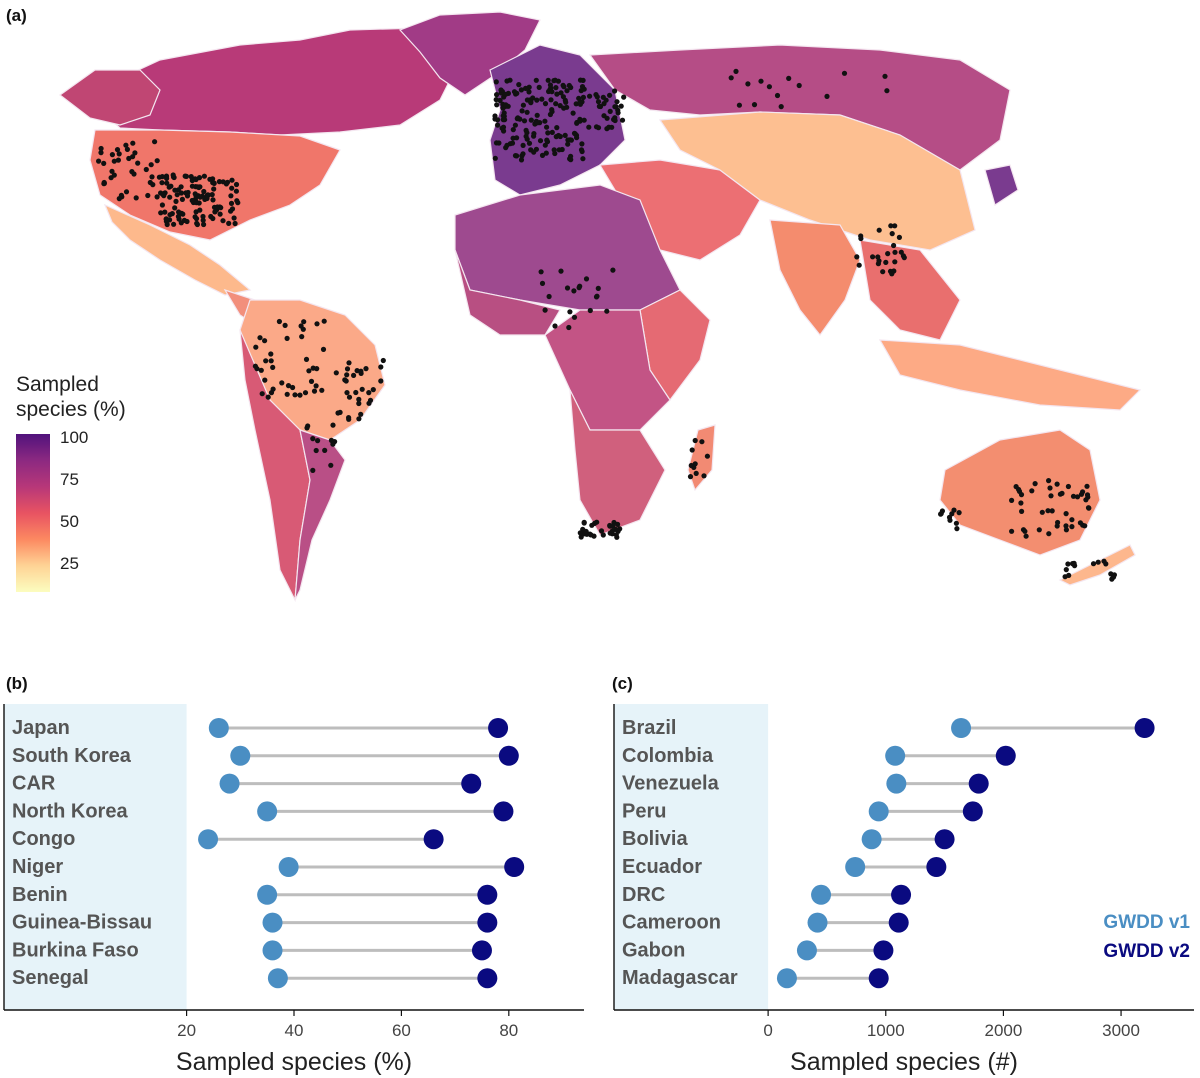  Describe the element at coordinates (72, 756) in the screenshot. I see `category-label: South Korea` at that location.